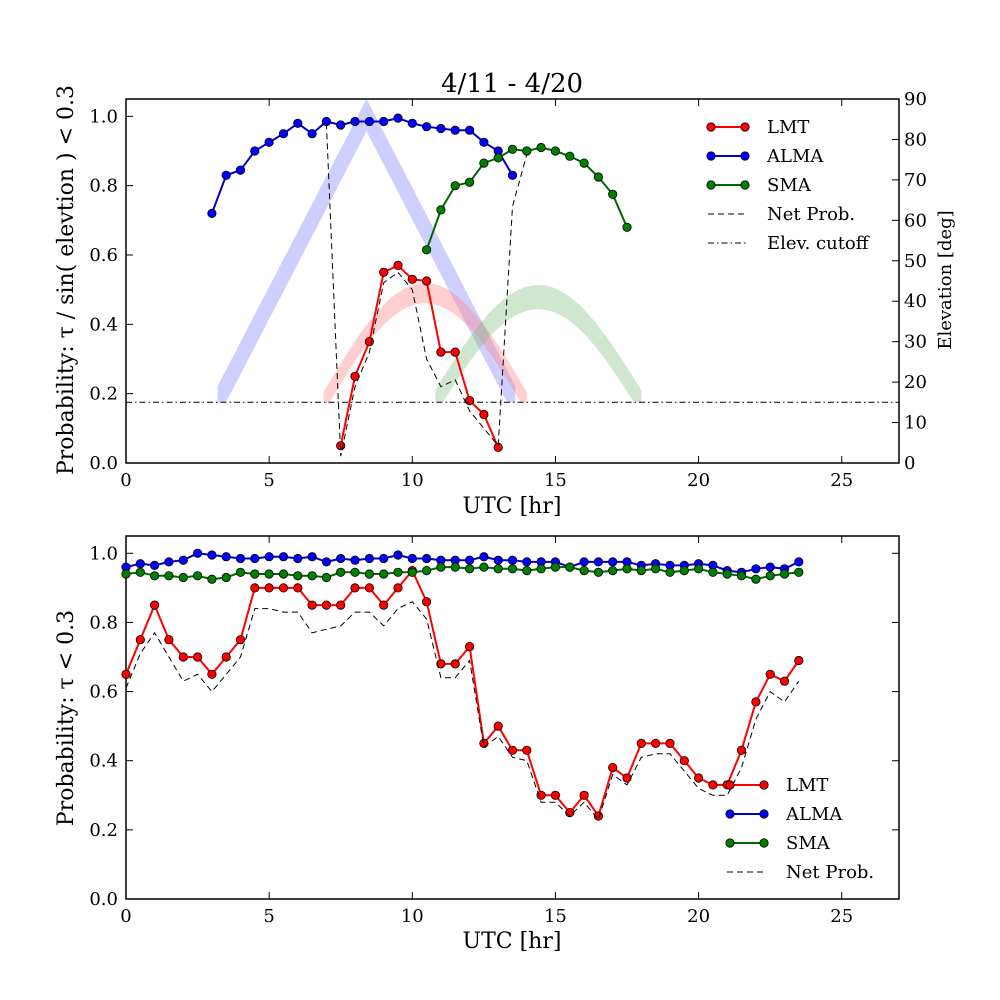 This screenshot has height=1000, width=1000. What do you see at coordinates (698, 916) in the screenshot?
I see `x-tick-label: 20` at bounding box center [698, 916].